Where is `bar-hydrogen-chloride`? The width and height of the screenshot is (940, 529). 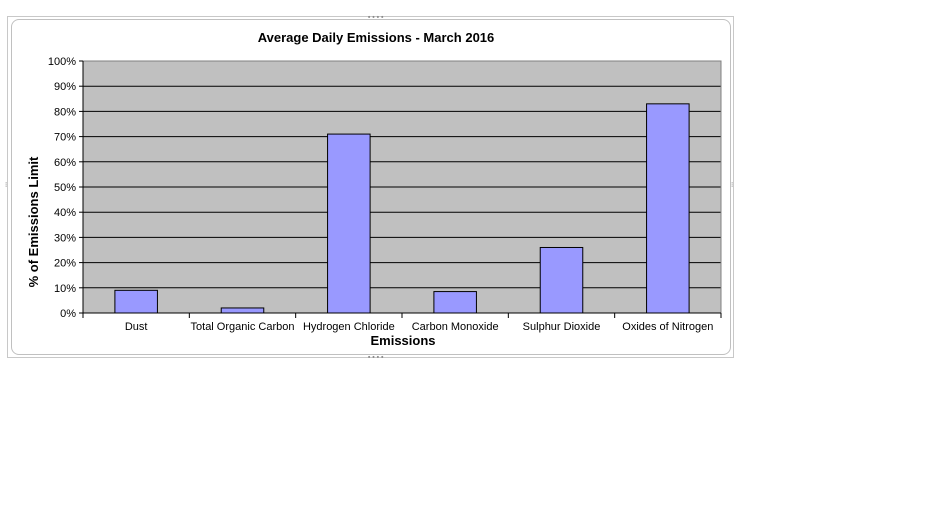
bar-hydrogen-chloride is located at coordinates (349, 223).